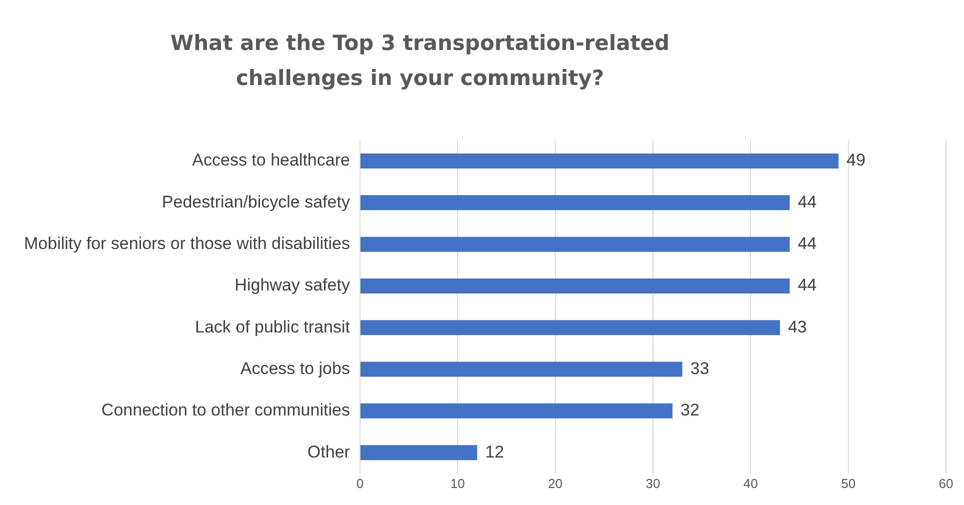  What do you see at coordinates (271, 160) in the screenshot?
I see `y-tick-label: Access to healthcare` at bounding box center [271, 160].